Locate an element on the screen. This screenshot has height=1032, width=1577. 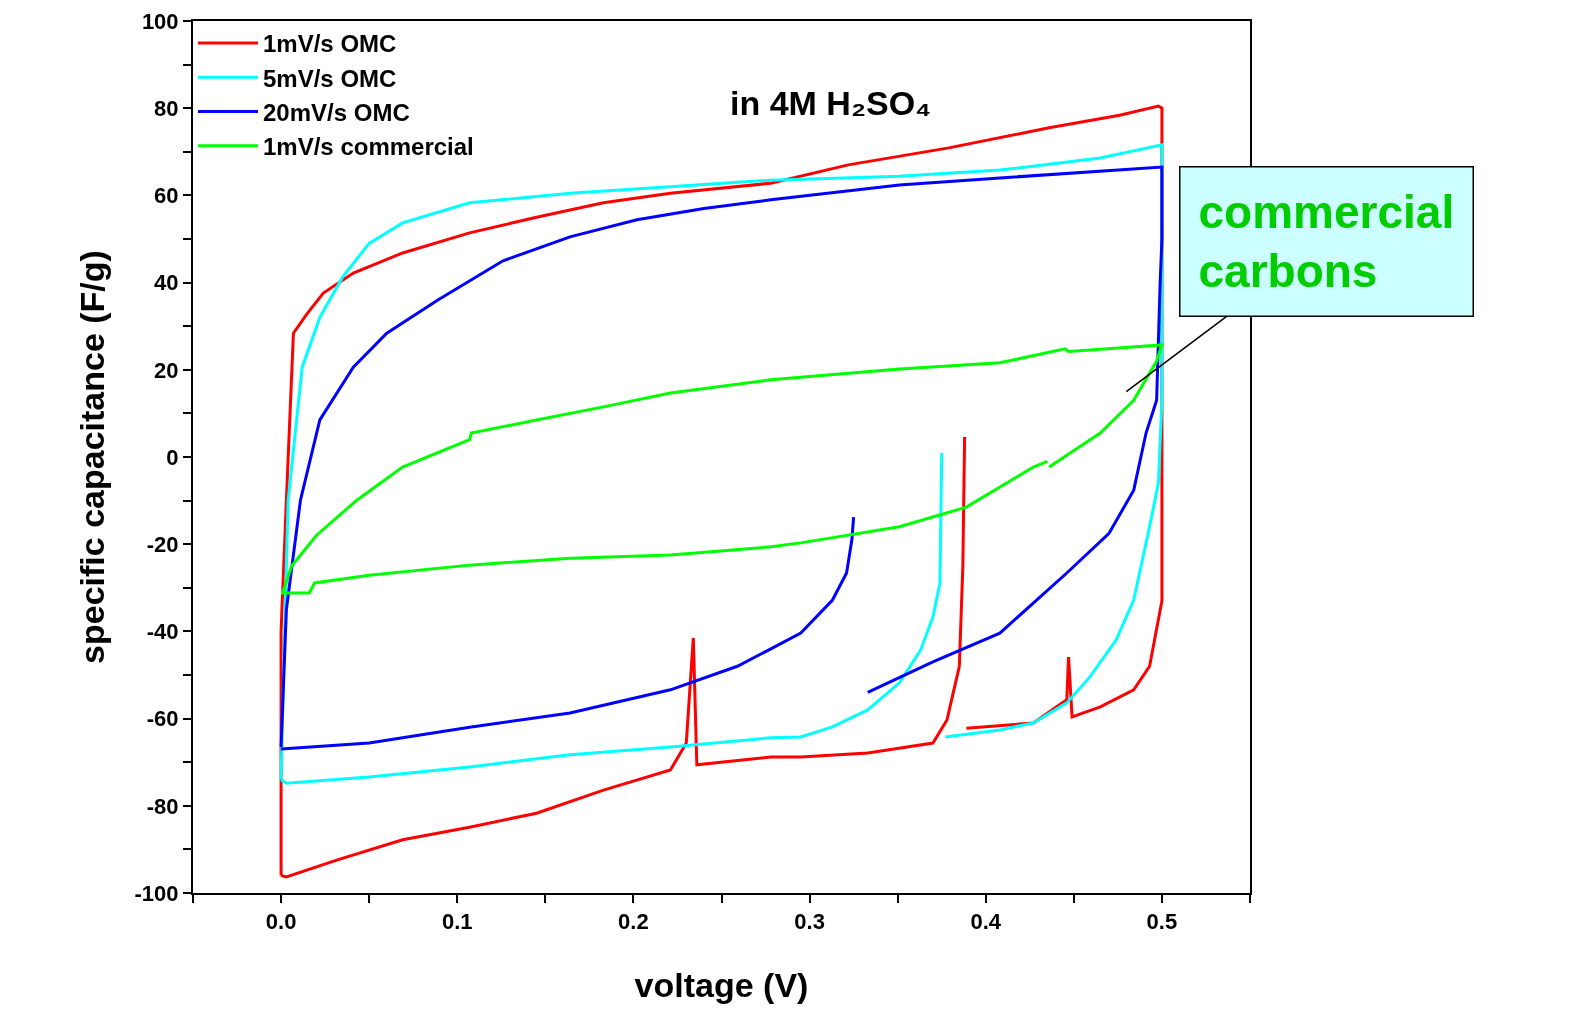
x-axis-title: voltage (V) is located at coordinates (721, 985).